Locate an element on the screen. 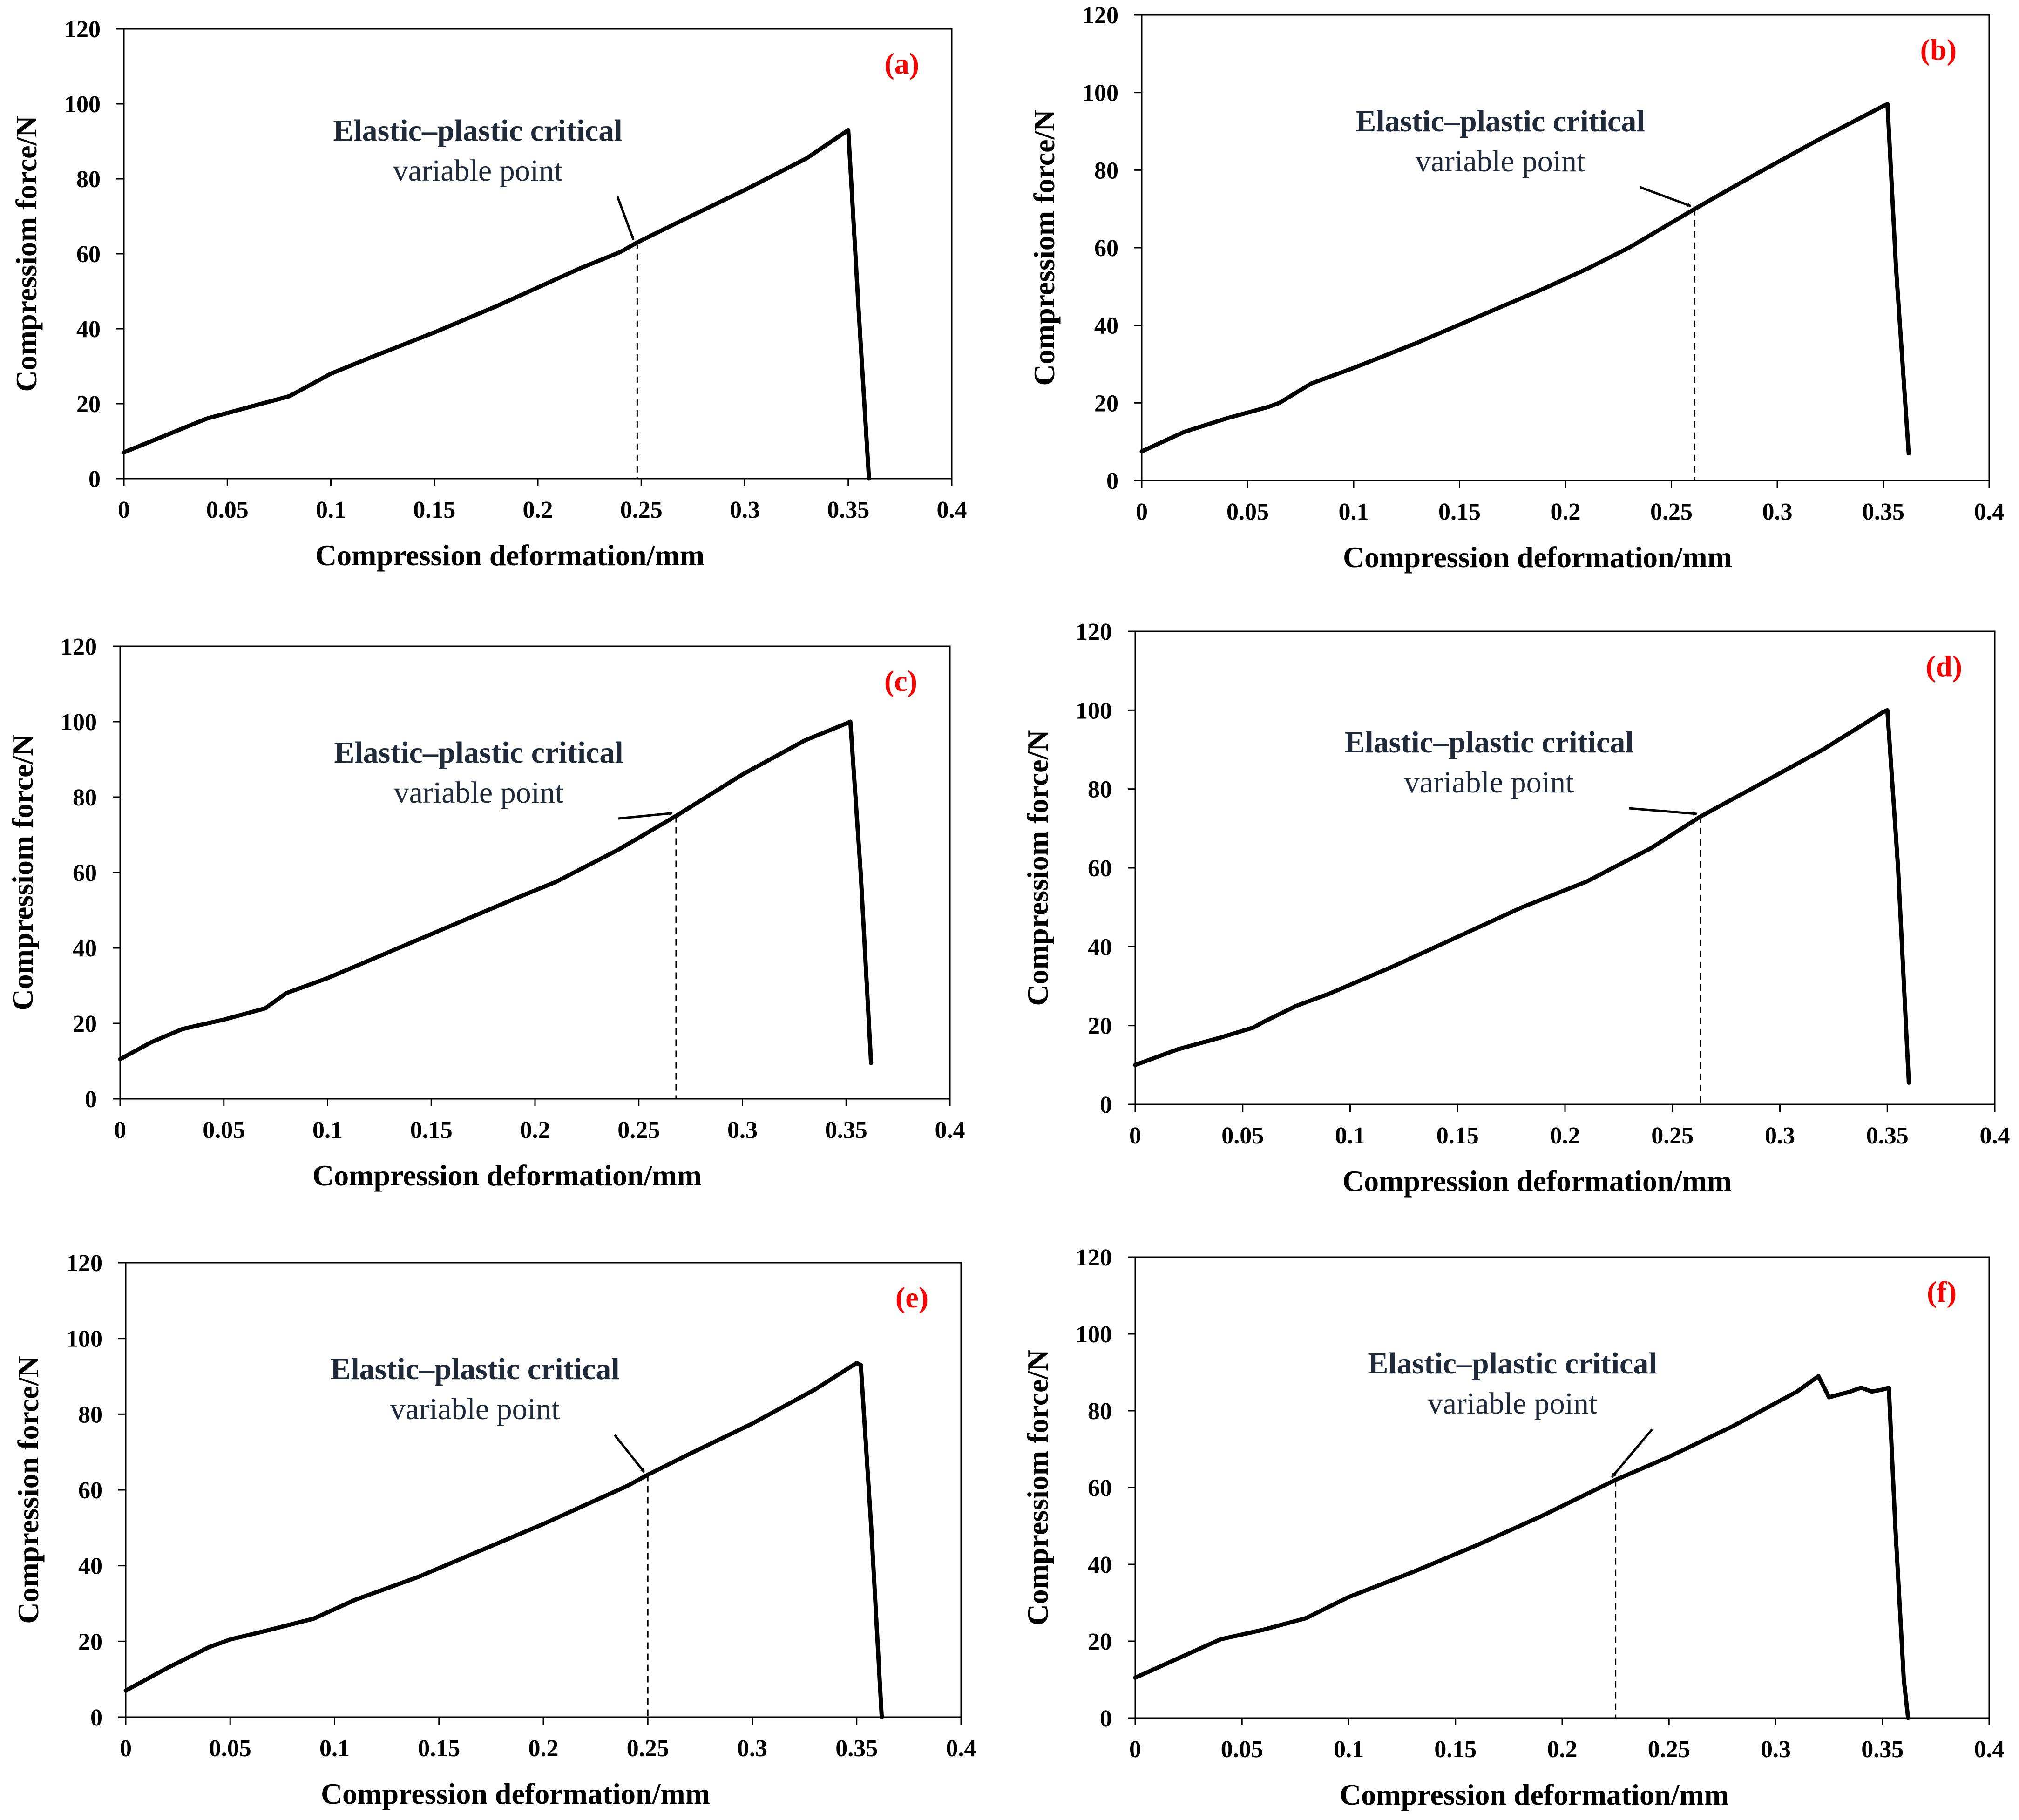  panel-label: (c) is located at coordinates (900, 680).